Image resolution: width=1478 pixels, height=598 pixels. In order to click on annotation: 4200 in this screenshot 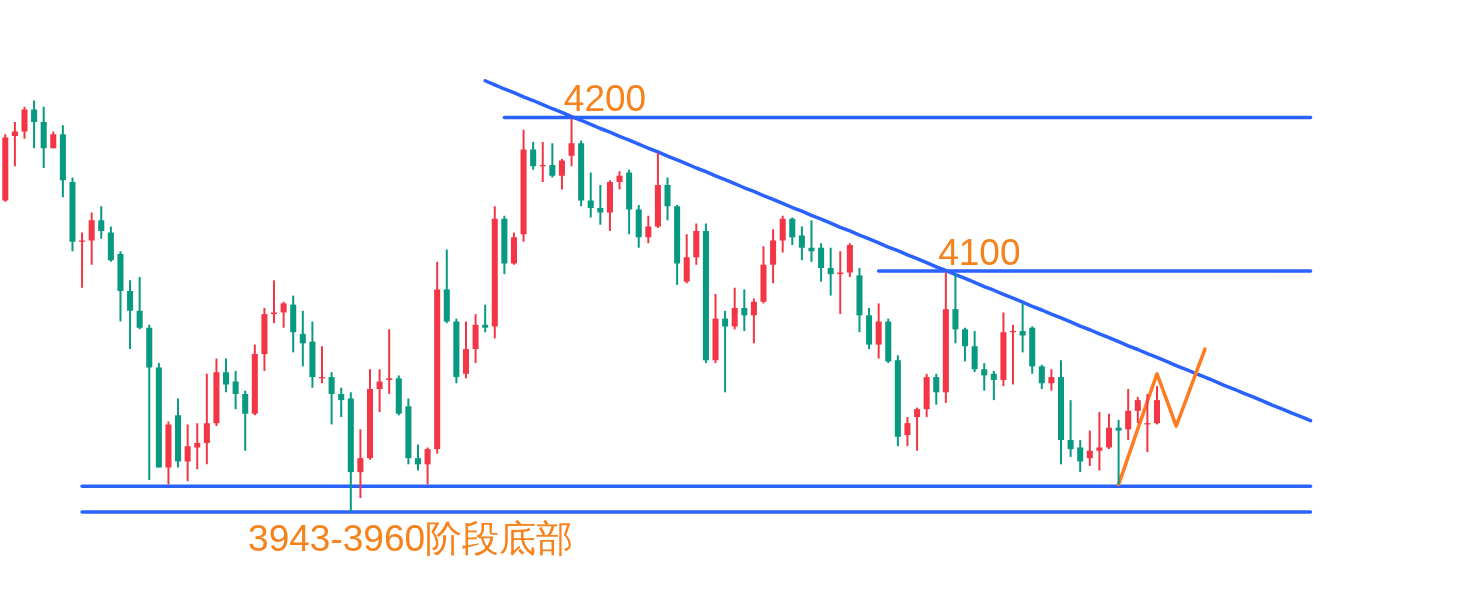, I will do `click(605, 99)`.